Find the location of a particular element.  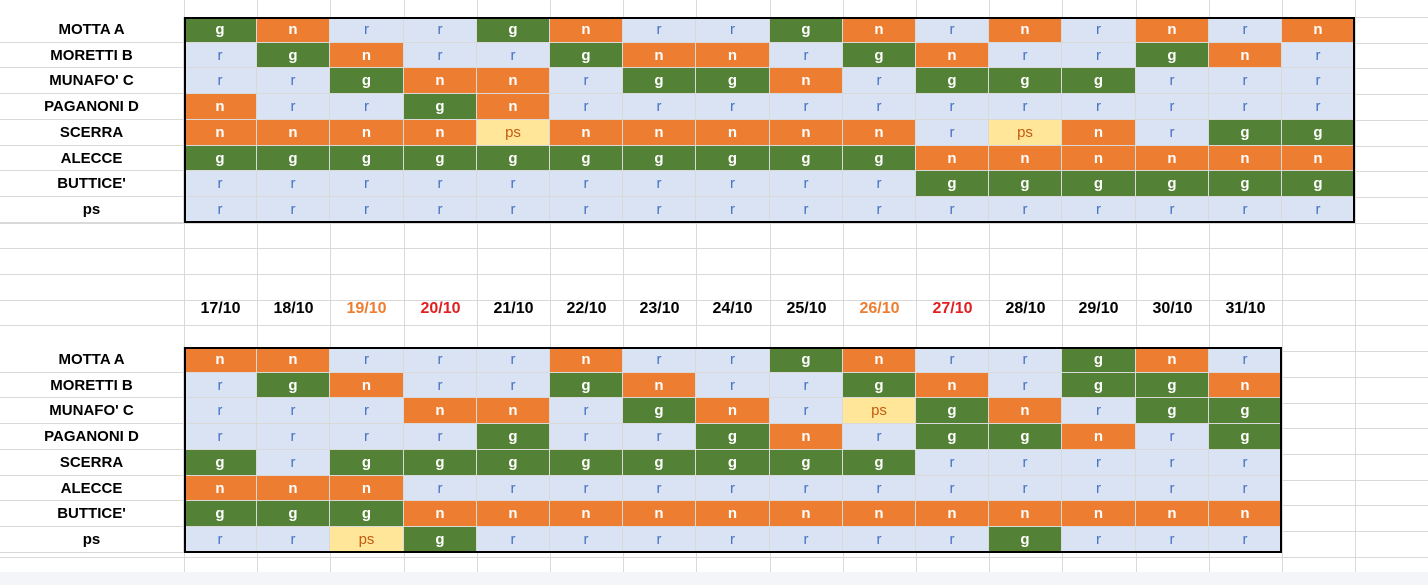

top-row-name: MUNAFO' C is located at coordinates (92, 81).